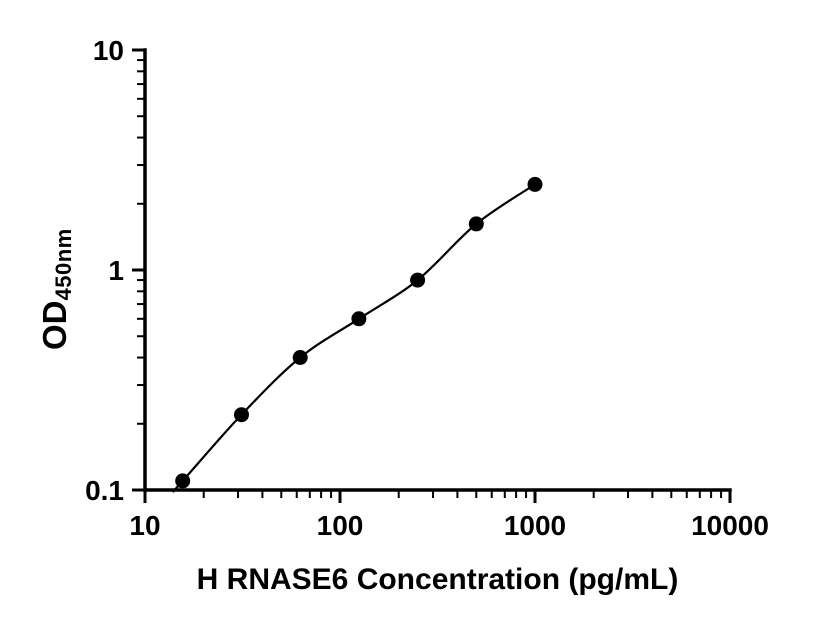  What do you see at coordinates (535, 525) in the screenshot?
I see `x-tick-label: 1000` at bounding box center [535, 525].